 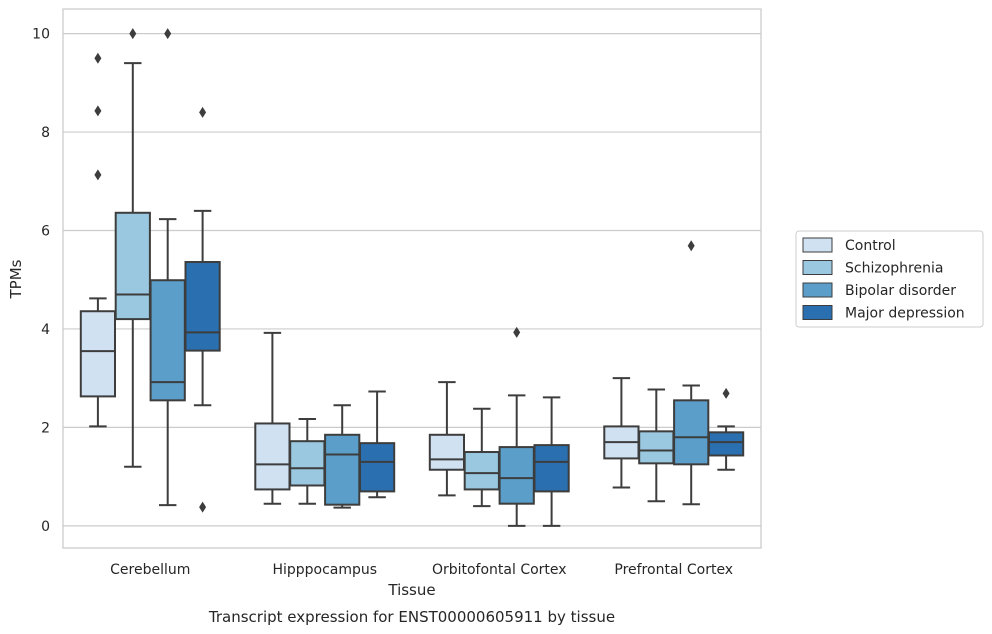 I want to click on y-tick-label: 2, so click(x=45, y=428).